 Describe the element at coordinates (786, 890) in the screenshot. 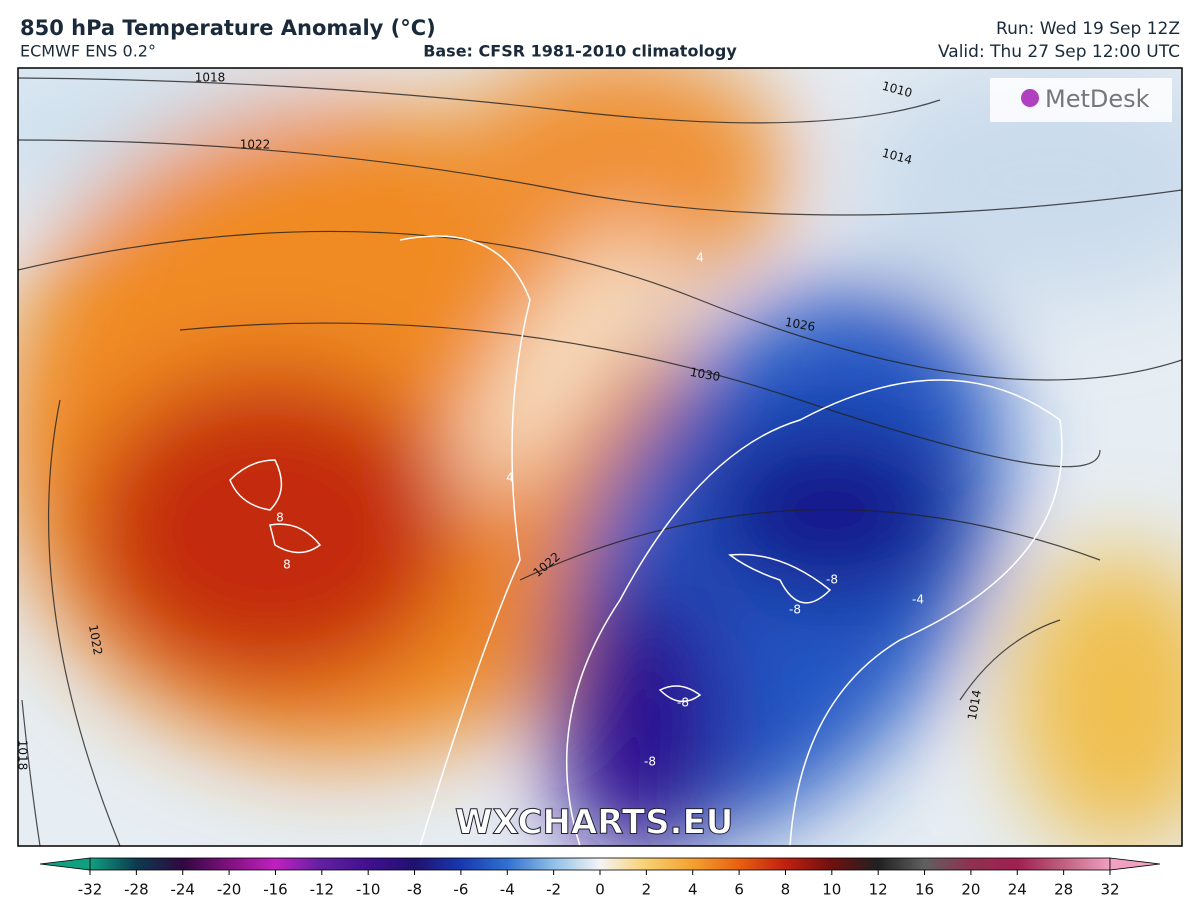

I see `colorbar-tick-label: 8` at that location.